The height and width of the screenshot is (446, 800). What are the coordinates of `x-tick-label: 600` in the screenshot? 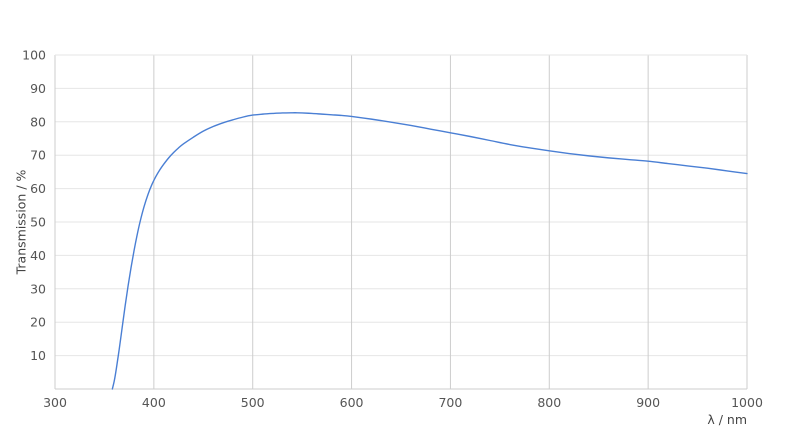 It's located at (352, 402).